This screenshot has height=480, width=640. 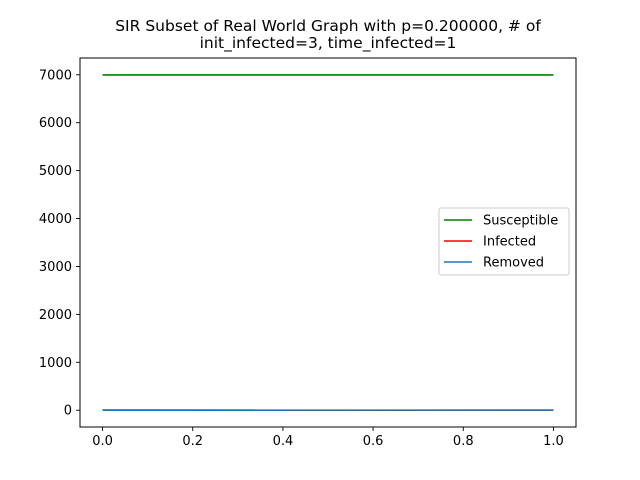 I want to click on legend-frame, so click(x=504, y=241).